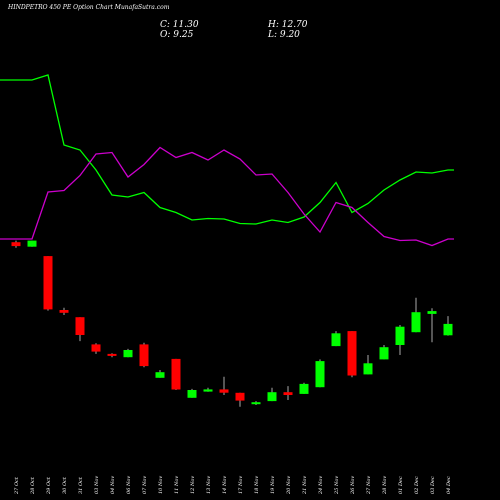  I want to click on x-tick-label-8: 06 Nov, so click(129, 485).